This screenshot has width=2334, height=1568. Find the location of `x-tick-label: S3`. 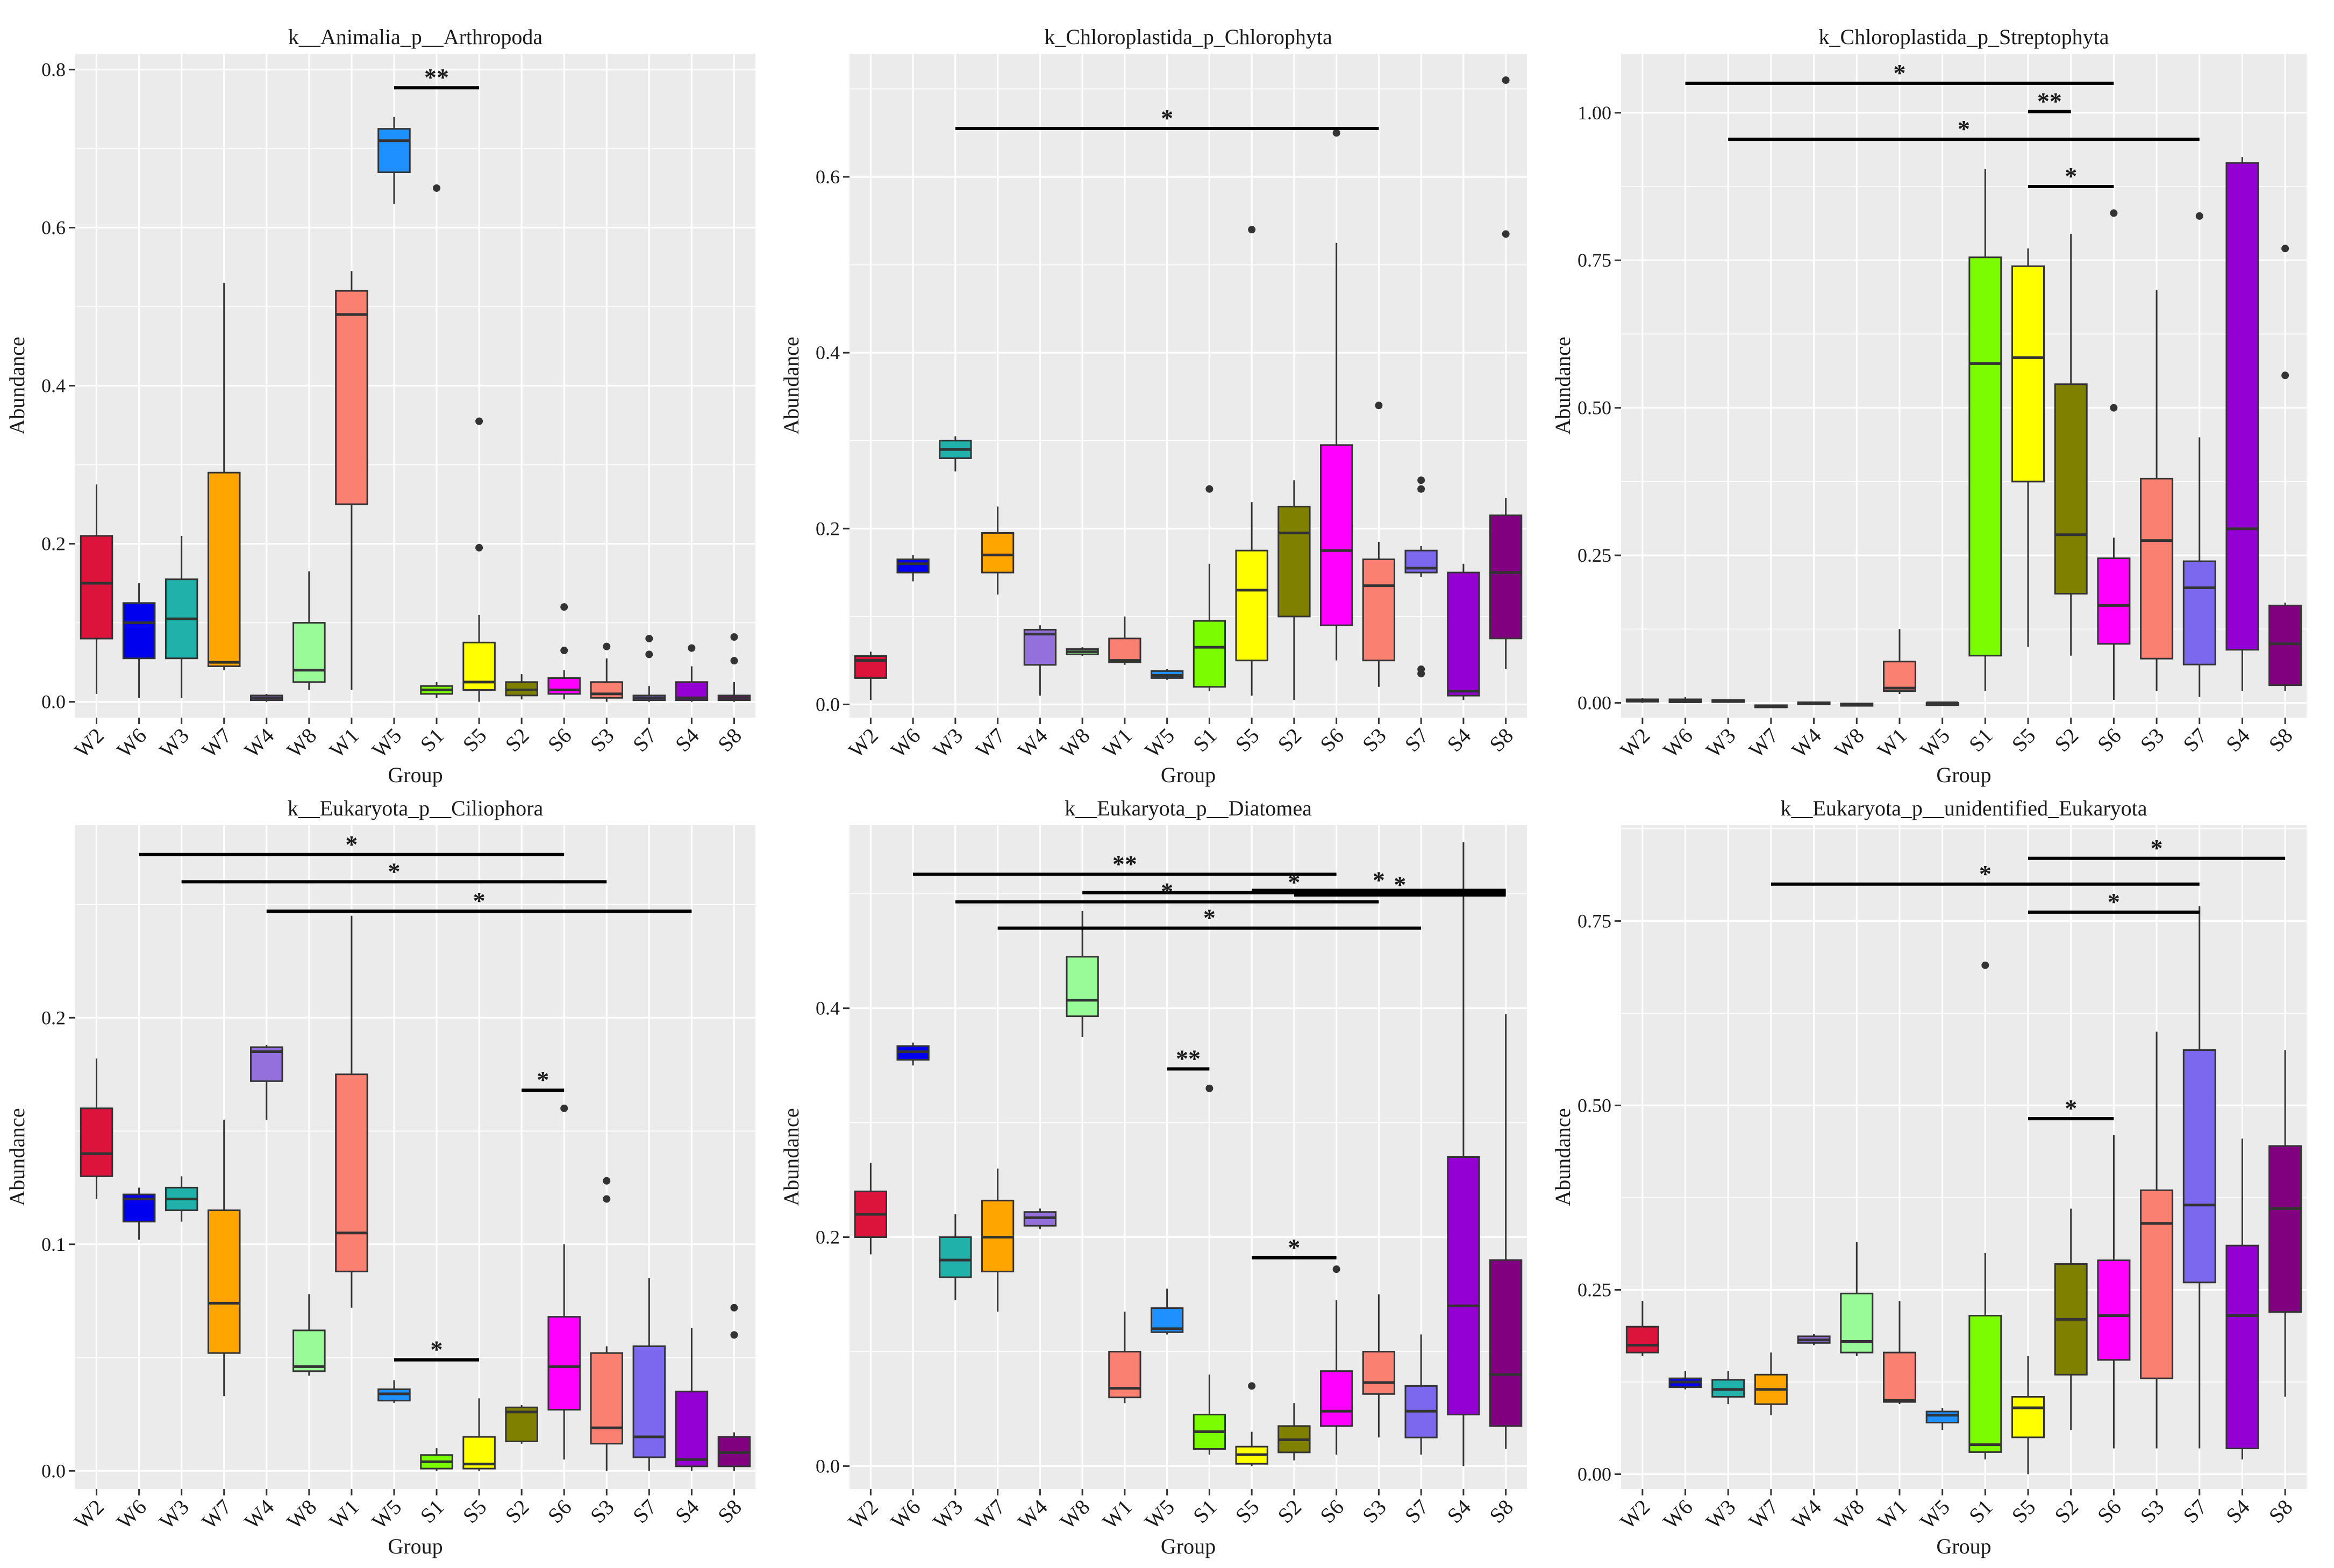

x-tick-label: S3 is located at coordinates (1374, 1511).